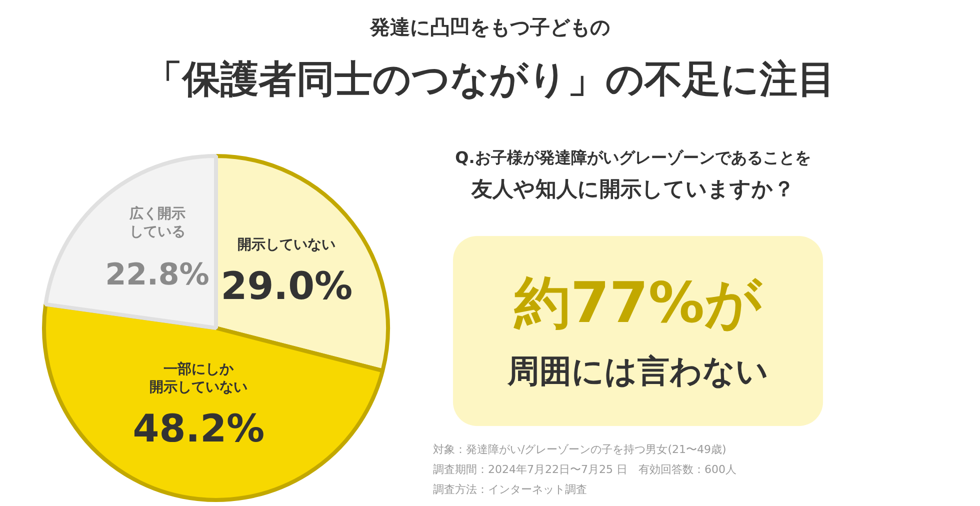 This screenshot has height=506, width=980. Describe the element at coordinates (633, 158) in the screenshot. I see `text: Q.お子様が発達障がいグレーゾーンであることを` at that location.